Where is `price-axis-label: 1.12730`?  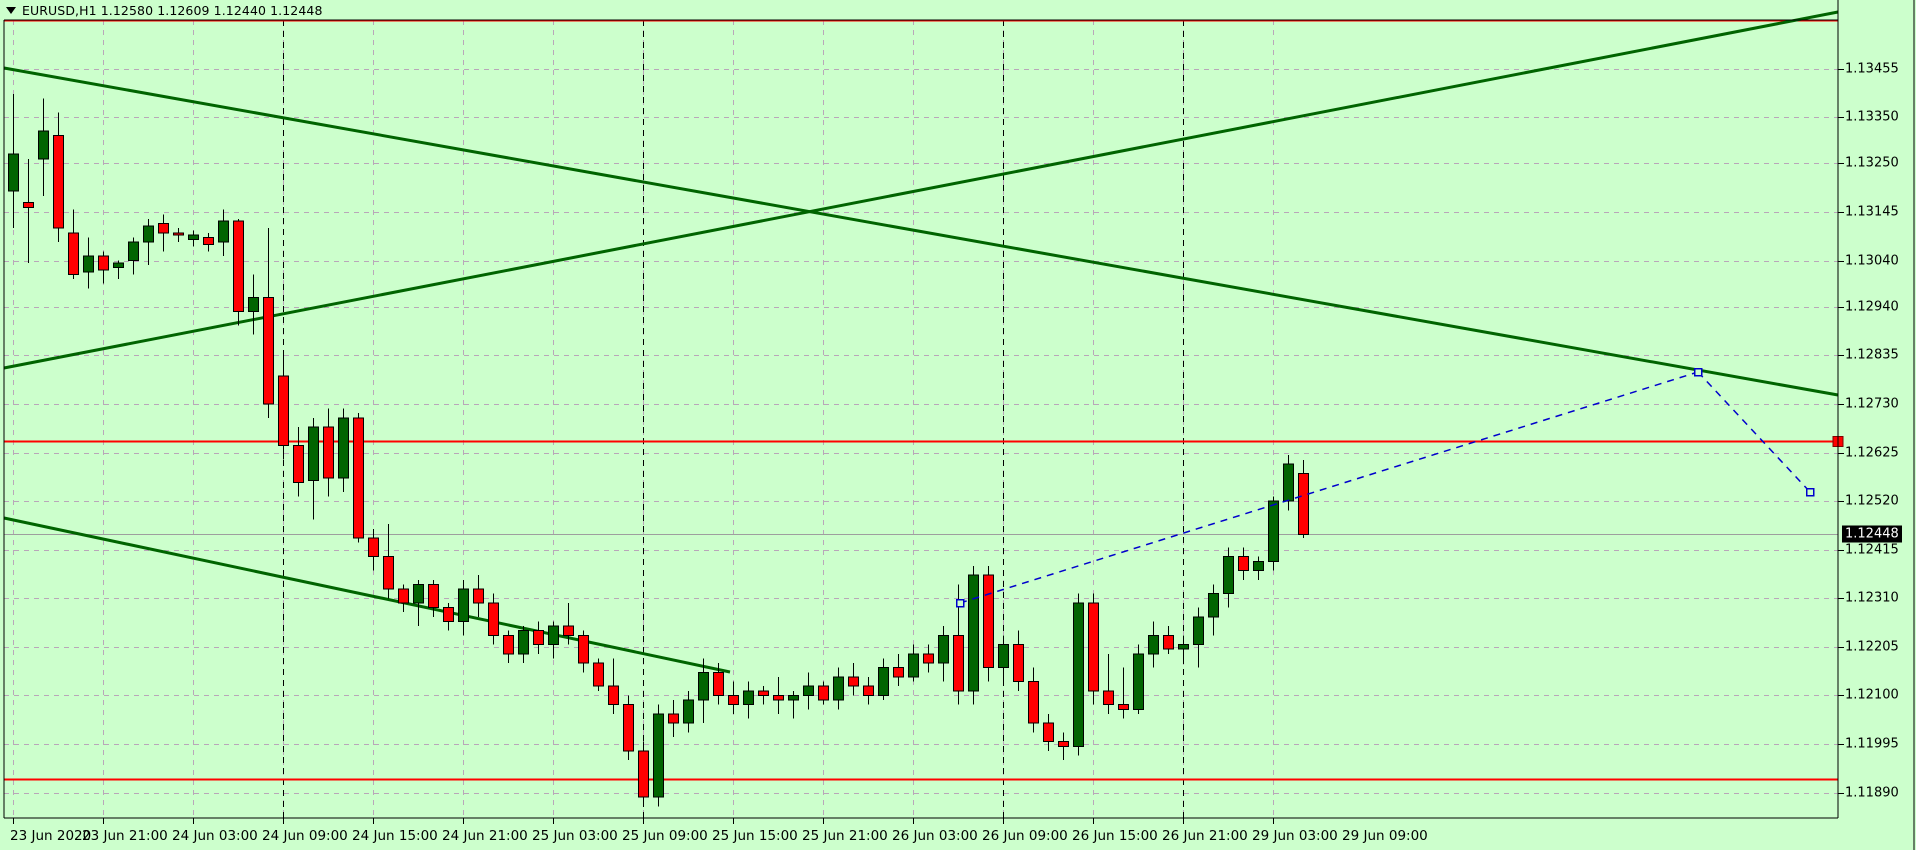
price-axis-label: 1.12730 is located at coordinates (1872, 404).